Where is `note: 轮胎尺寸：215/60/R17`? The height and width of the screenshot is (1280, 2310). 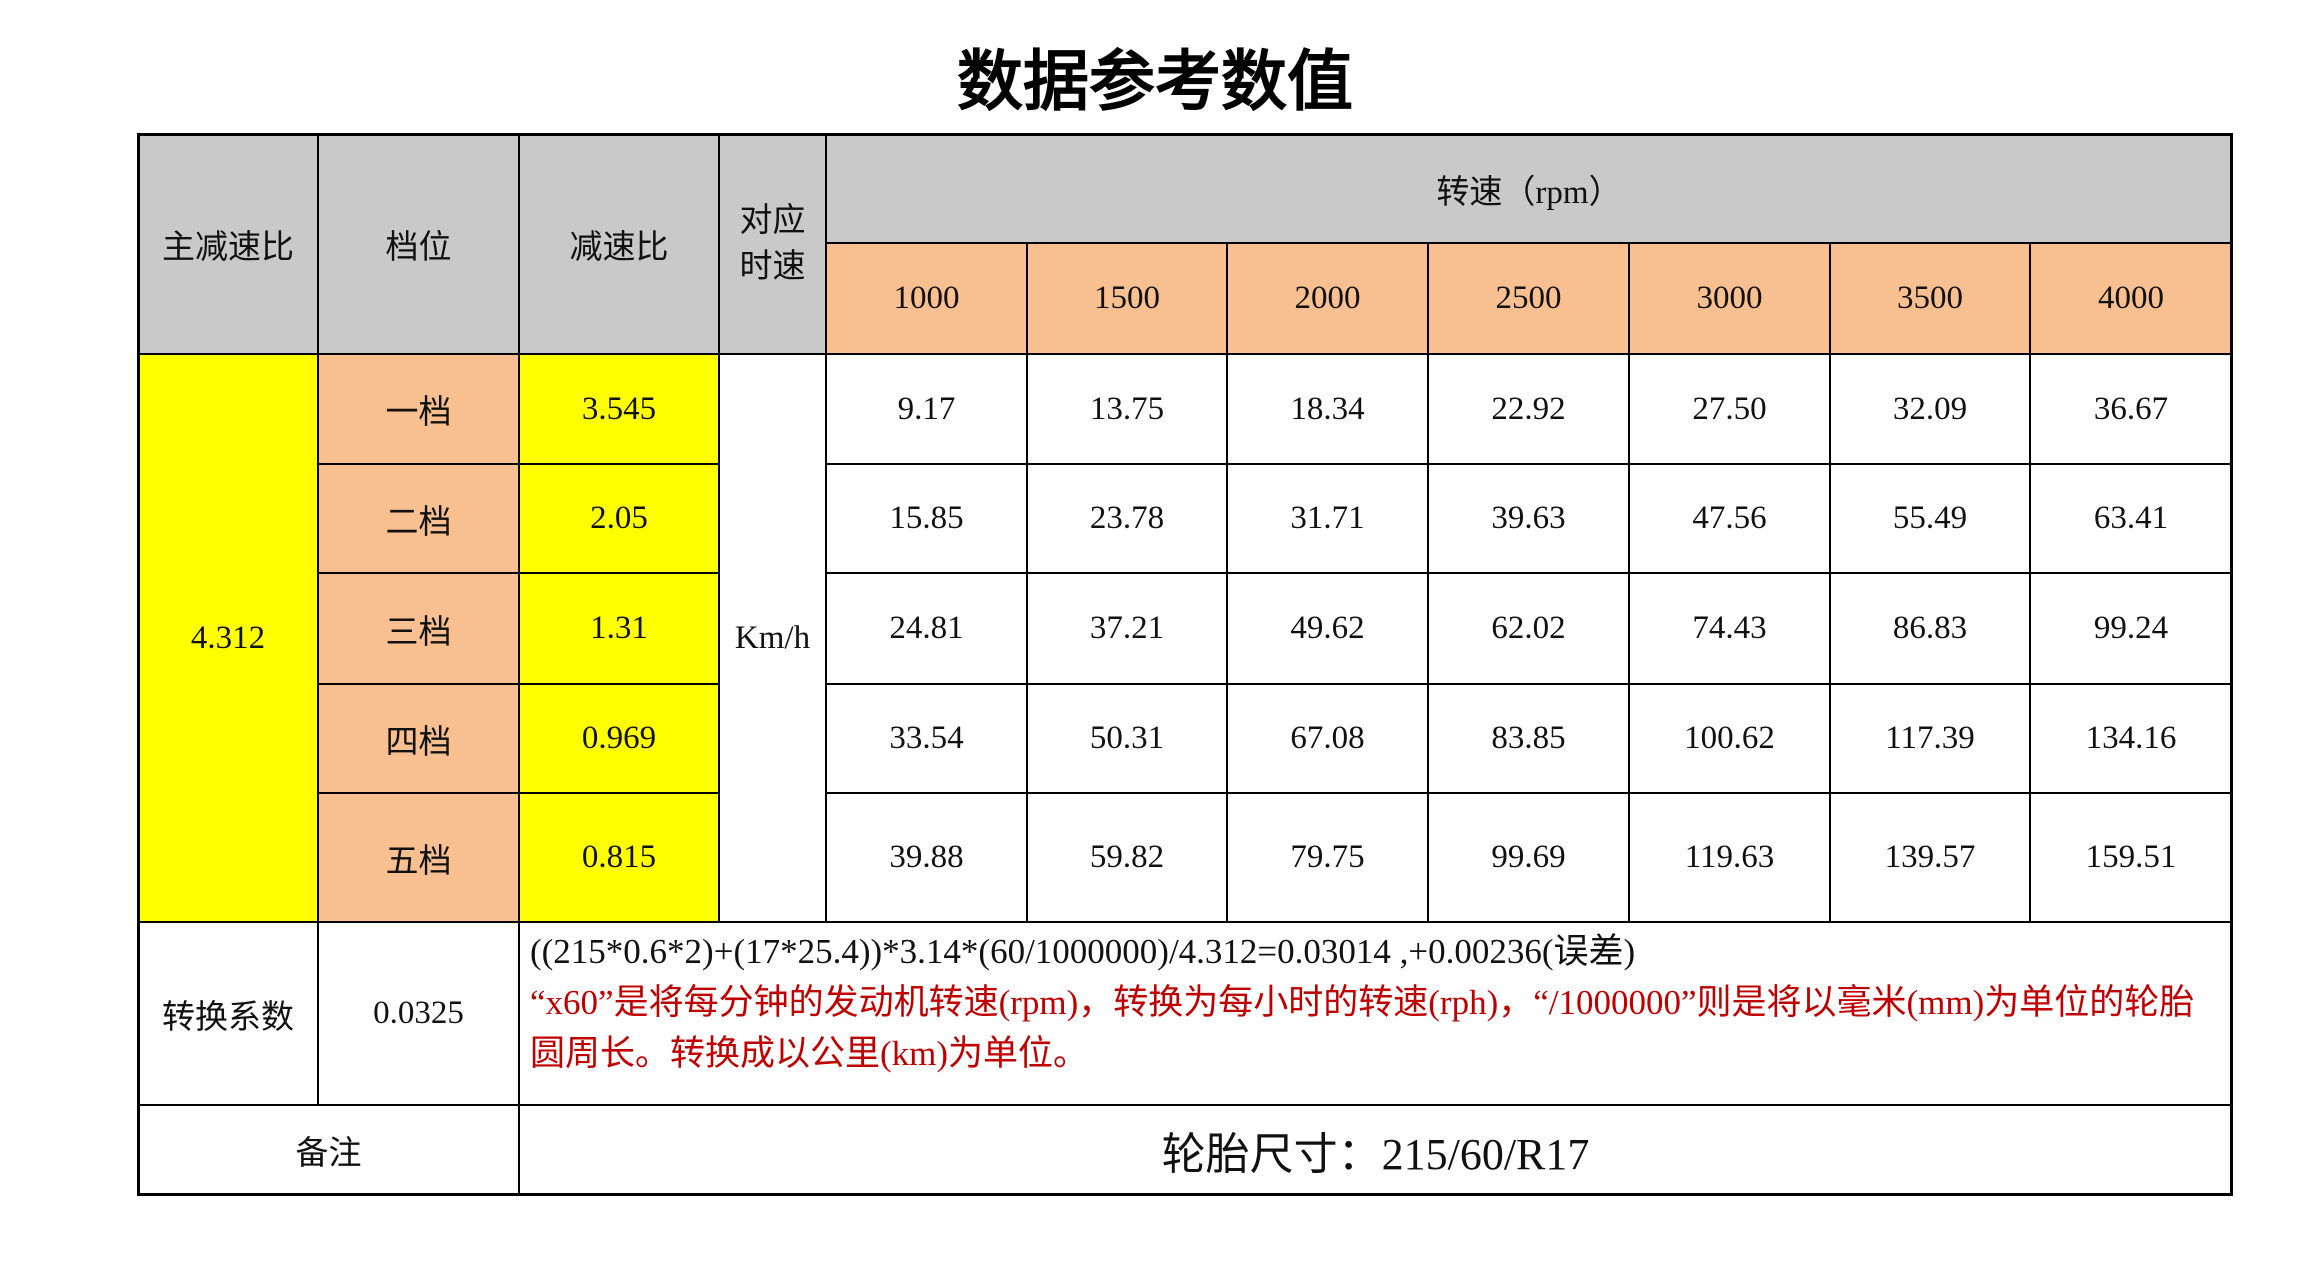 note: 轮胎尺寸：215/60/R17 is located at coordinates (1375, 1150).